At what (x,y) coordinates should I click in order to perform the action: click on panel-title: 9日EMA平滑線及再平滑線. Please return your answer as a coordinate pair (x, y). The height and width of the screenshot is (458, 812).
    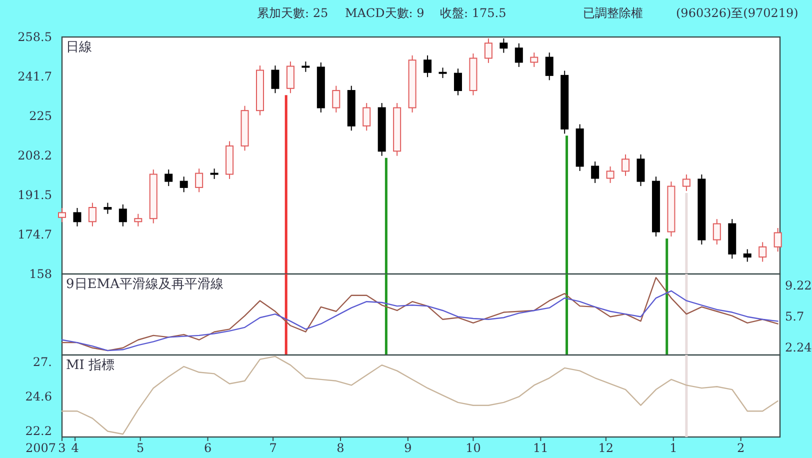
    Looking at the image, I should click on (145, 284).